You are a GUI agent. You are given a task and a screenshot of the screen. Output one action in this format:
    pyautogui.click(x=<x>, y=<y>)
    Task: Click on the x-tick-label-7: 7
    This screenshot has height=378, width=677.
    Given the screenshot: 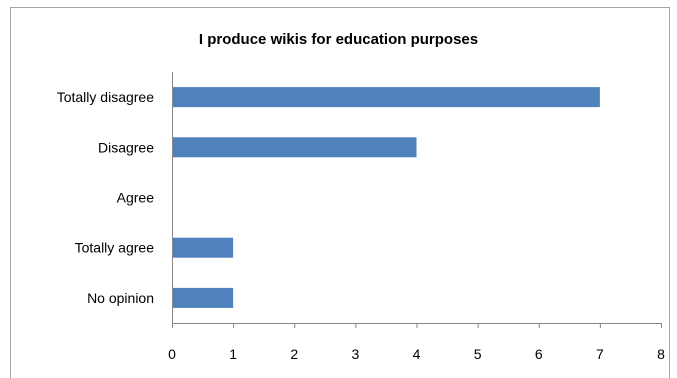 What is the action you would take?
    pyautogui.click(x=600, y=354)
    